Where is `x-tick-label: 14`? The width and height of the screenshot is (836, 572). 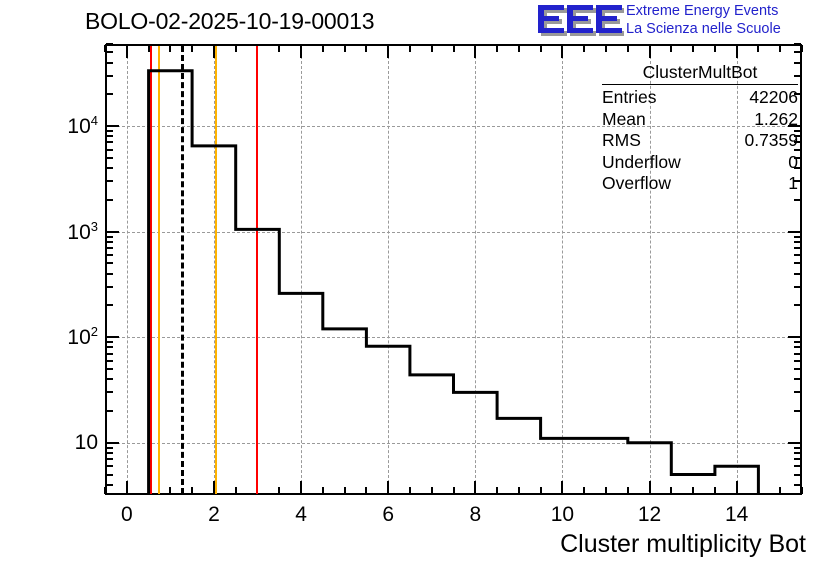
x-tick-label: 14 is located at coordinates (736, 514).